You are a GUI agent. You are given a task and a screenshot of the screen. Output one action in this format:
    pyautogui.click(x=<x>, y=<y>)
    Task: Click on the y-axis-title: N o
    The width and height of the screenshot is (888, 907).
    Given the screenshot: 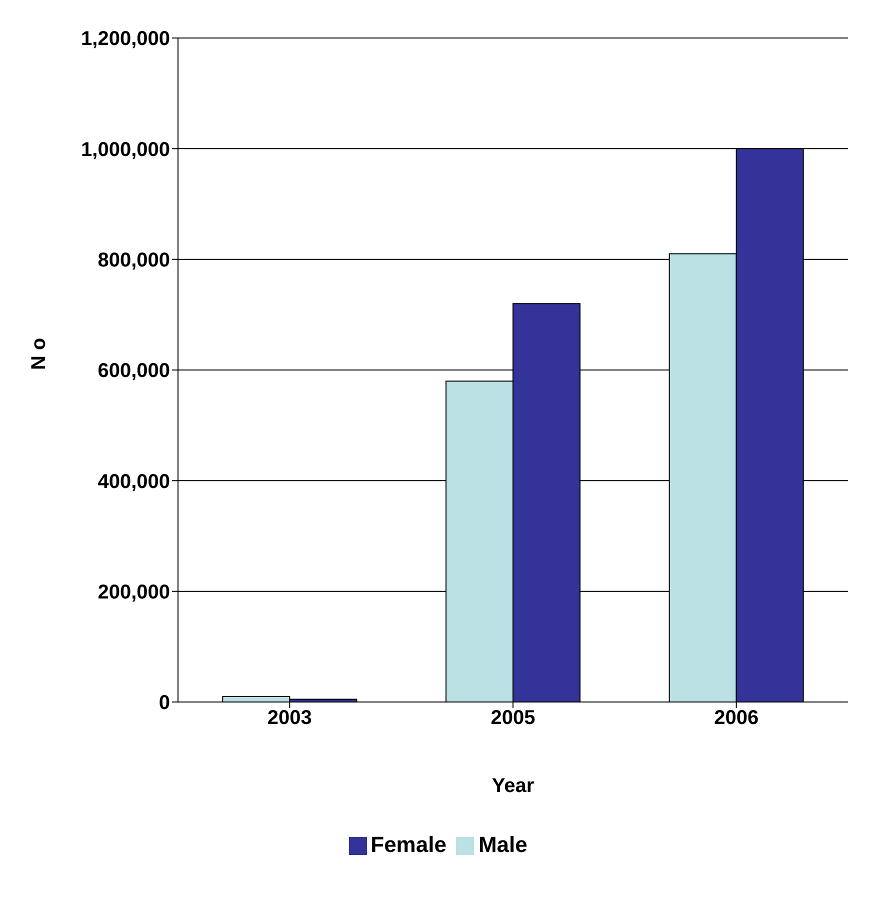 What is the action you would take?
    pyautogui.click(x=39, y=354)
    